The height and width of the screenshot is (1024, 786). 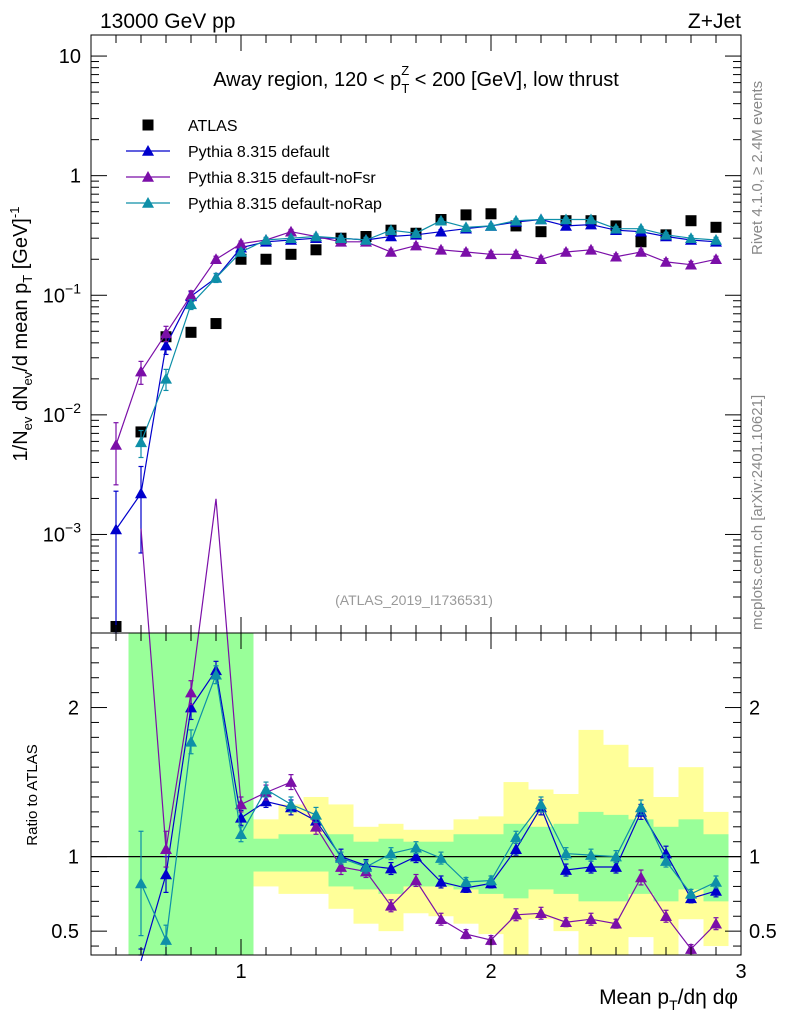 What do you see at coordinates (282, 178) in the screenshot?
I see `legend-label: Pythia 8.315 default-noFsr` at bounding box center [282, 178].